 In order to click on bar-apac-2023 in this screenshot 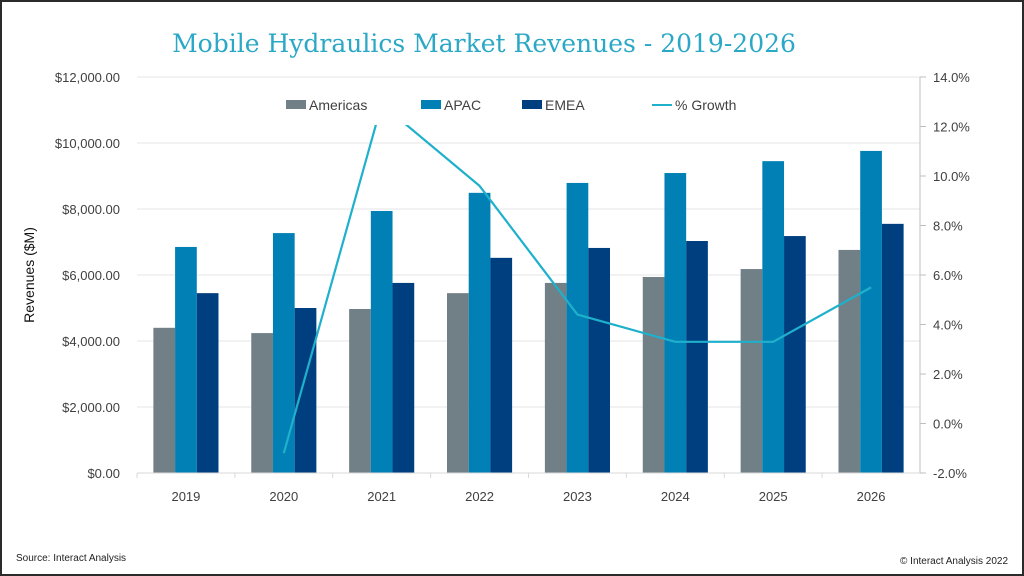, I will do `click(577, 327)`.